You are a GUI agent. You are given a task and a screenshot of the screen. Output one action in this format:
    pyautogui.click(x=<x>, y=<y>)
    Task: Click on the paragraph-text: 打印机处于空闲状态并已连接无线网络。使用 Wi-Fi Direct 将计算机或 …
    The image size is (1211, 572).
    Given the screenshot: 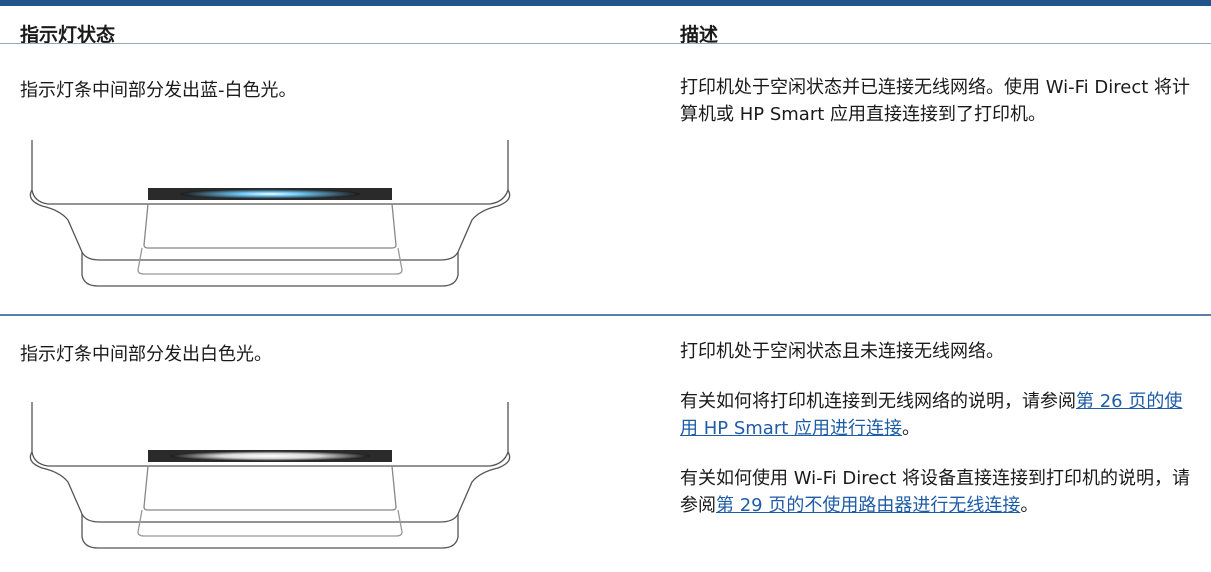 What is the action you would take?
    pyautogui.click(x=935, y=101)
    